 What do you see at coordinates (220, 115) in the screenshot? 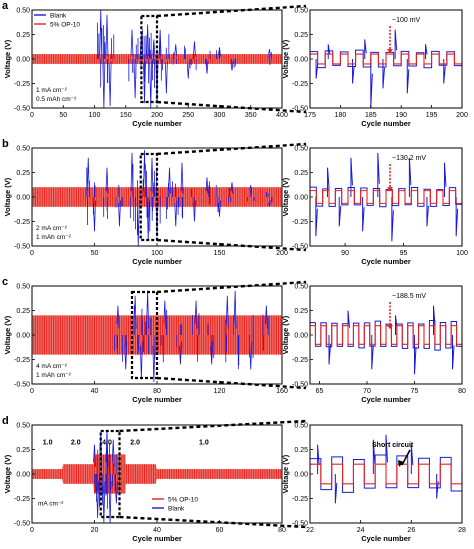
I see `x-tick-label: 300` at bounding box center [220, 115].